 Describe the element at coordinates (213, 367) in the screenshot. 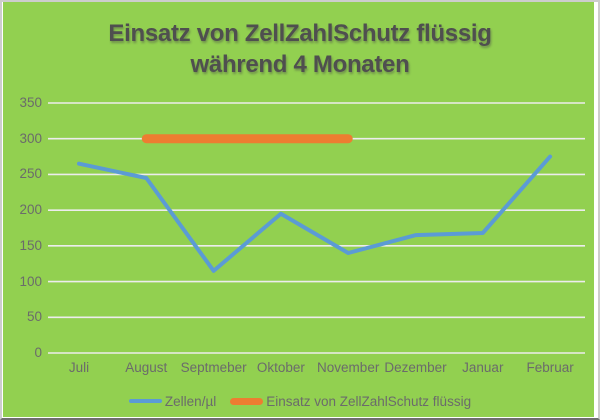

I see `x-tick-label-septmeber: Septmeber` at that location.